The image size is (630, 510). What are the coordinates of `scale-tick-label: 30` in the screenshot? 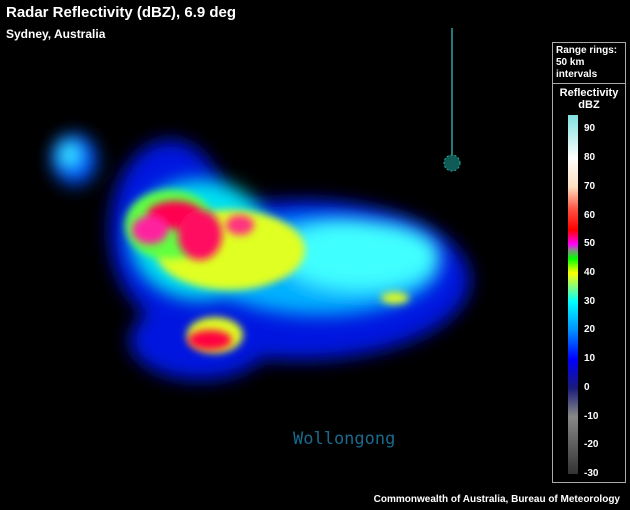 It's located at (590, 301).